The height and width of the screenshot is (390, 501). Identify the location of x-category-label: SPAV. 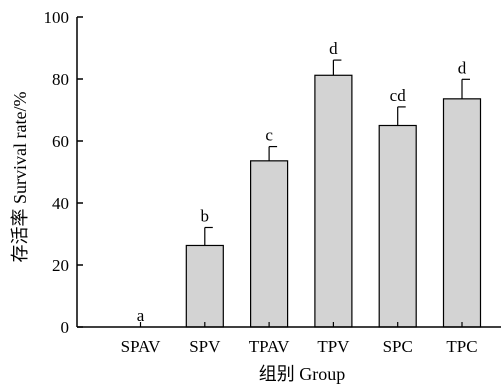
(141, 346).